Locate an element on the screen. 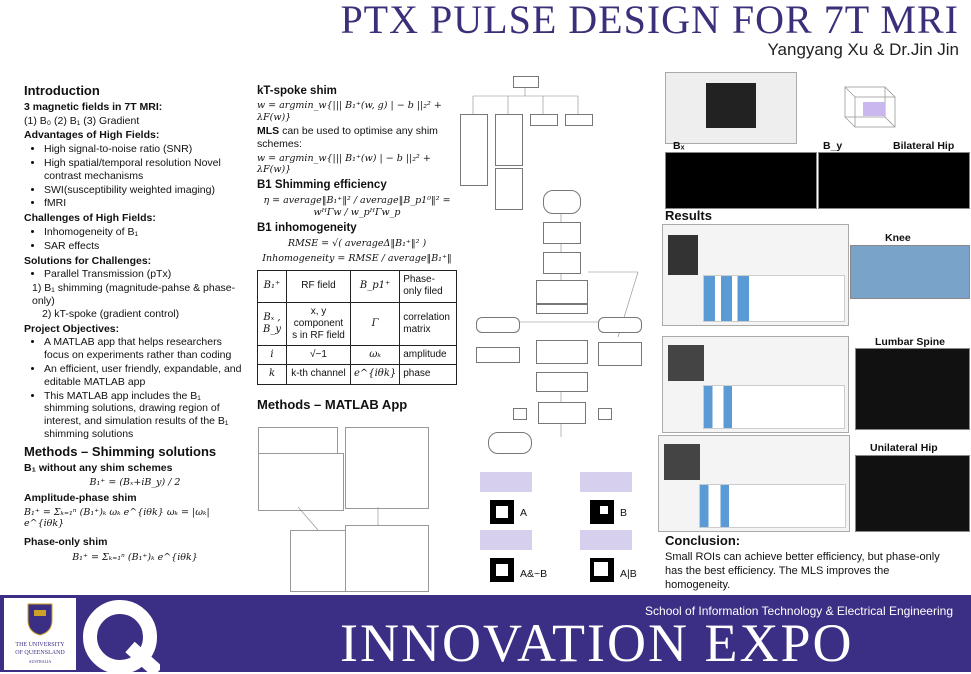  poster-title: PTX PULSE DESIGN FOR 7T MRI is located at coordinates (649, 21).